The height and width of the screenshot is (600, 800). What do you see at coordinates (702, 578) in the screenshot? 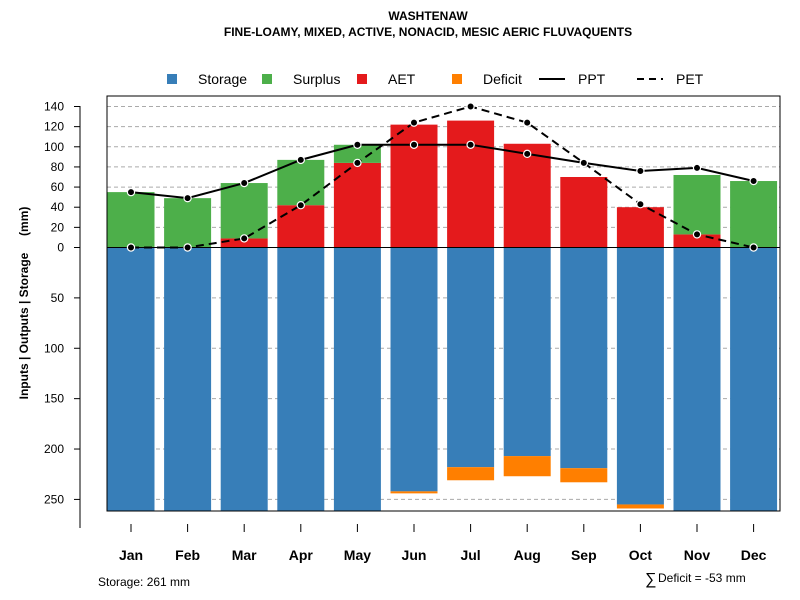
I see `deficit-label: Deficit = -53 mm` at bounding box center [702, 578].